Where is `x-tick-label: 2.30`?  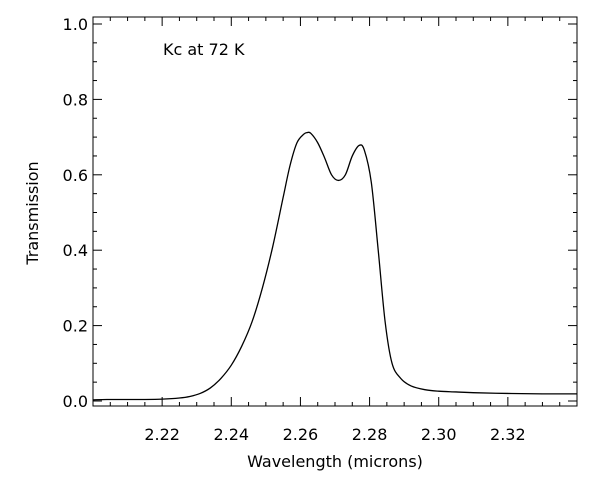 x-tick-label: 2.30 is located at coordinates (439, 434).